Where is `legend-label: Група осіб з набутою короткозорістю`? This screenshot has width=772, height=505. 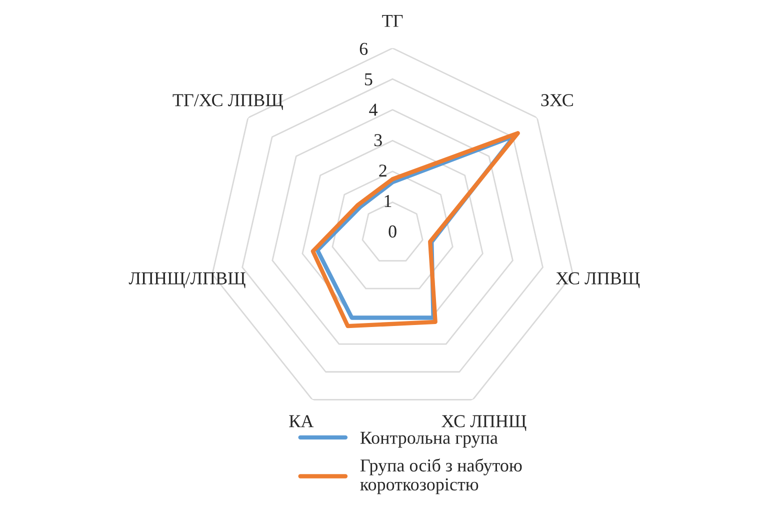 legend-label: Група осіб з набутою короткозорістю is located at coordinates (441, 476).